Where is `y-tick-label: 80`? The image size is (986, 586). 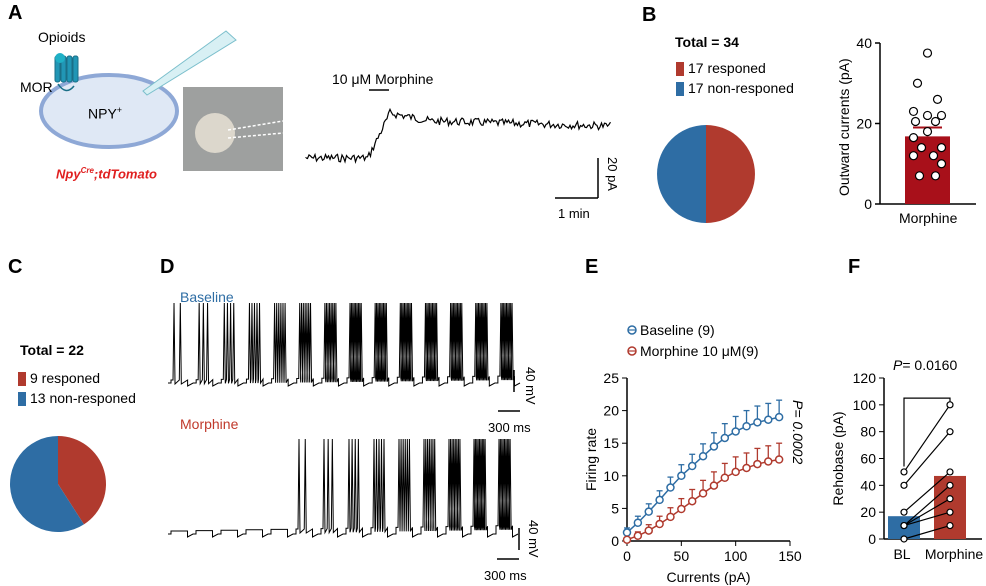
y-tick-label: 80 is located at coordinates (868, 432).